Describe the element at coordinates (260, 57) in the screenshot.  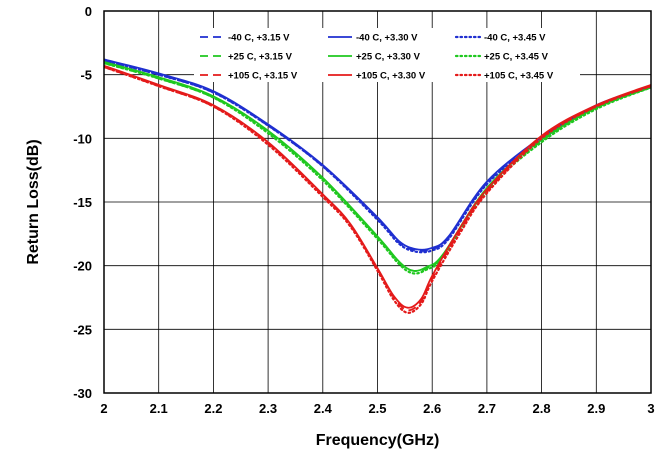
I see `legend-label-3: +25 C, +3.15 V` at that location.